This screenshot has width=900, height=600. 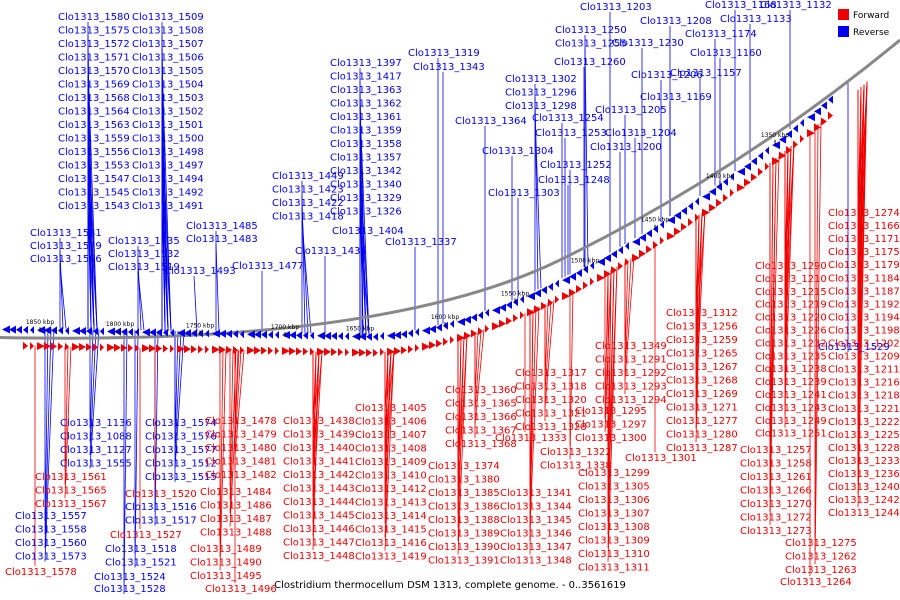 I want to click on gene-label: Clo1313_1242, so click(x=864, y=500).